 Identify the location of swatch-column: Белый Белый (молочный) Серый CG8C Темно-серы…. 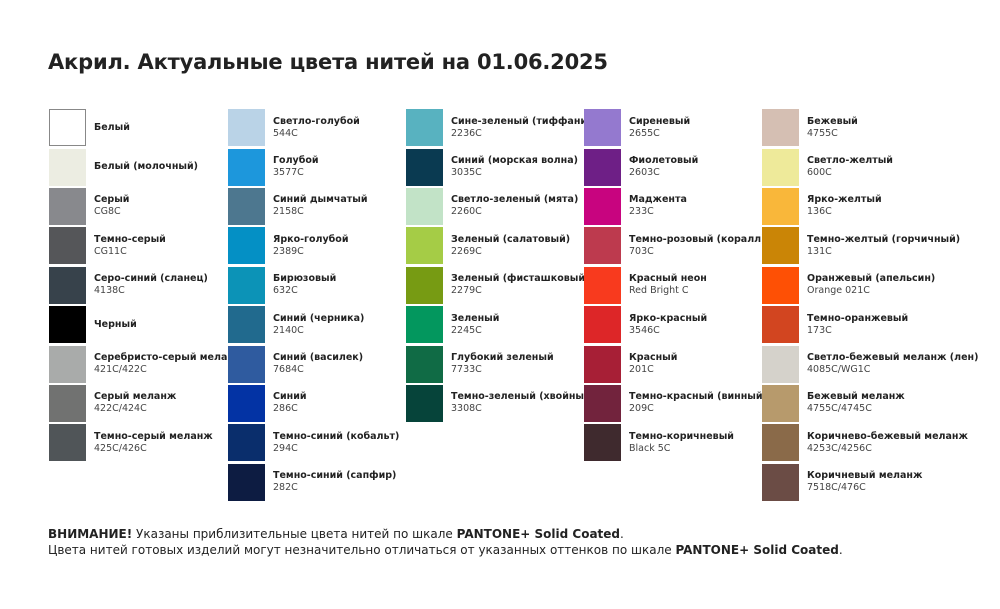
(146, 285).